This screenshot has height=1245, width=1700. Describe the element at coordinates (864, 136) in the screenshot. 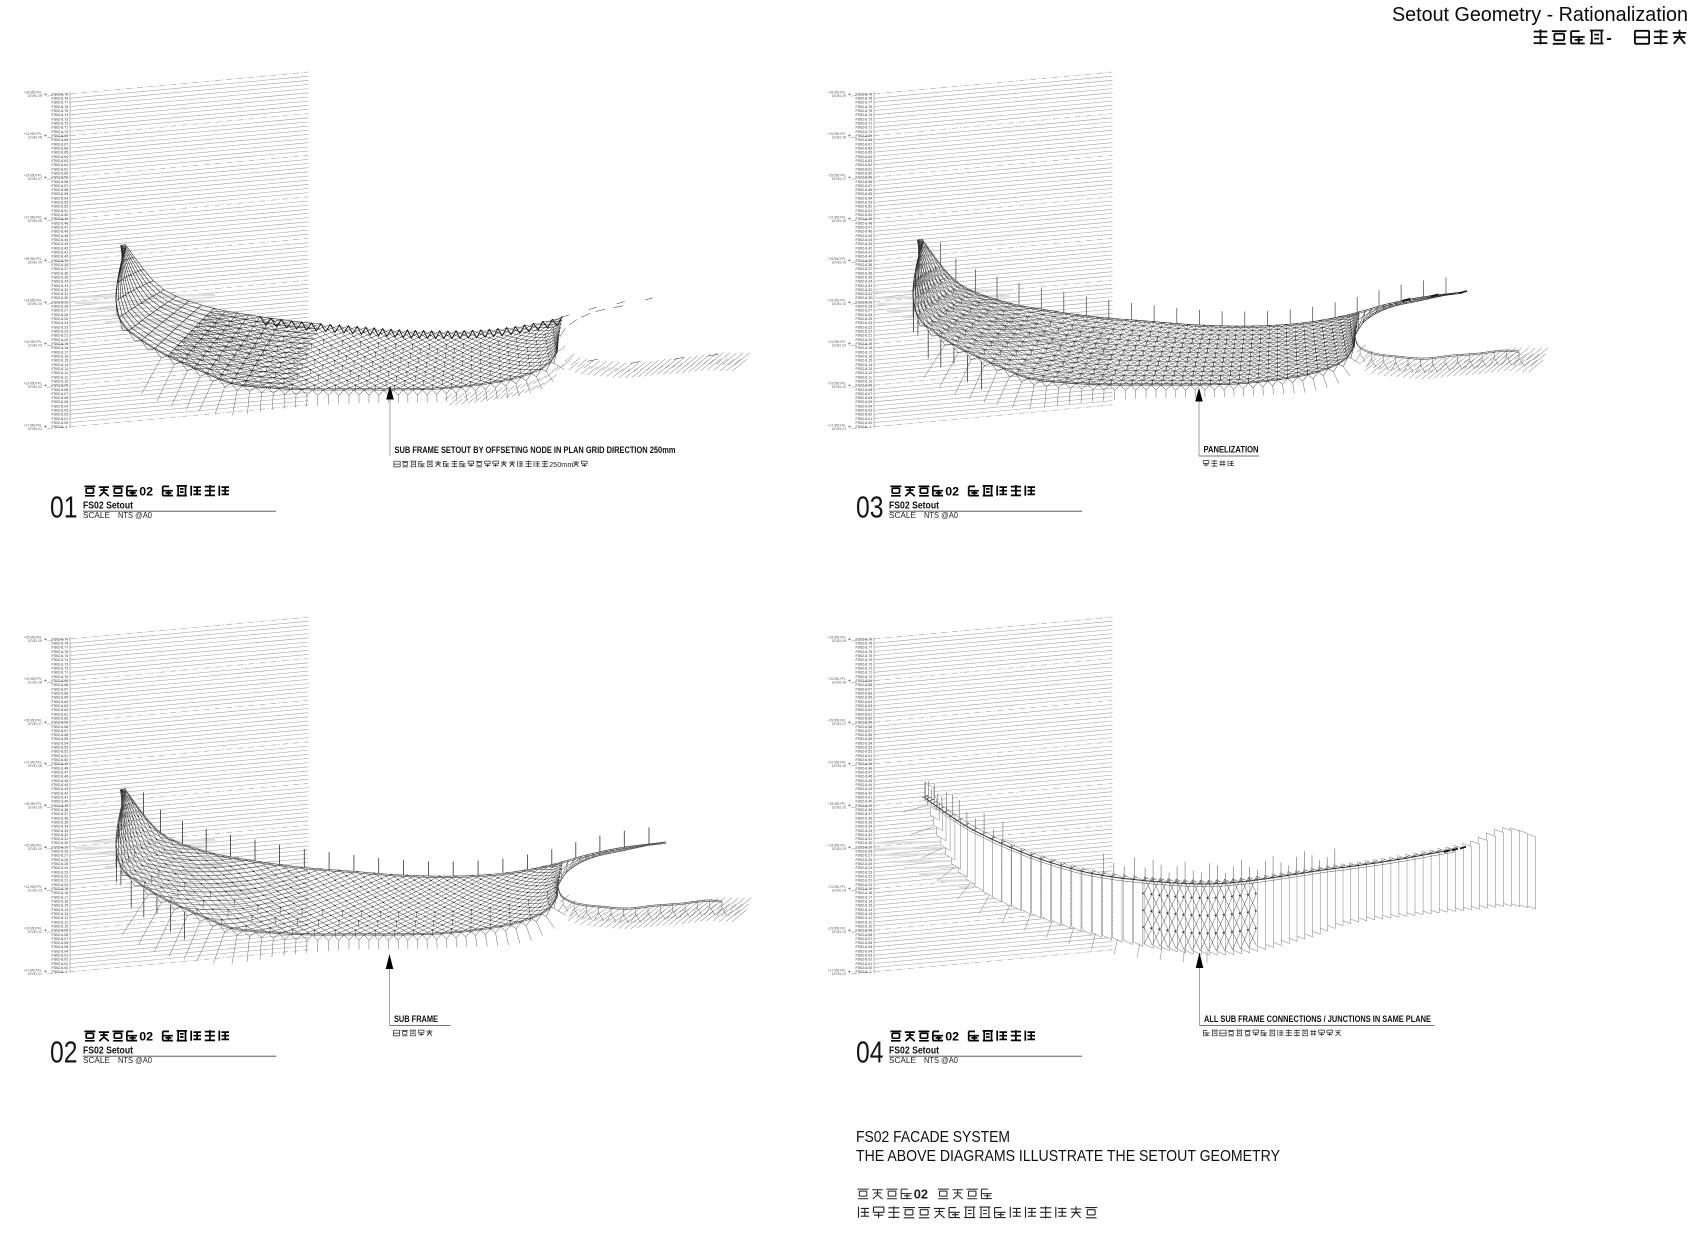

I see `svg-text: FS02-6.69` at that location.